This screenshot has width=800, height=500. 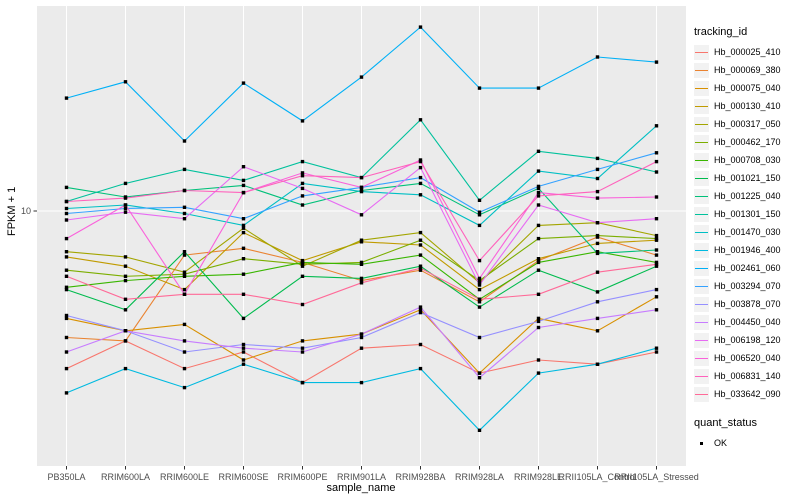 What do you see at coordinates (701, 443) in the screenshot?
I see `quant-status-key` at bounding box center [701, 443].